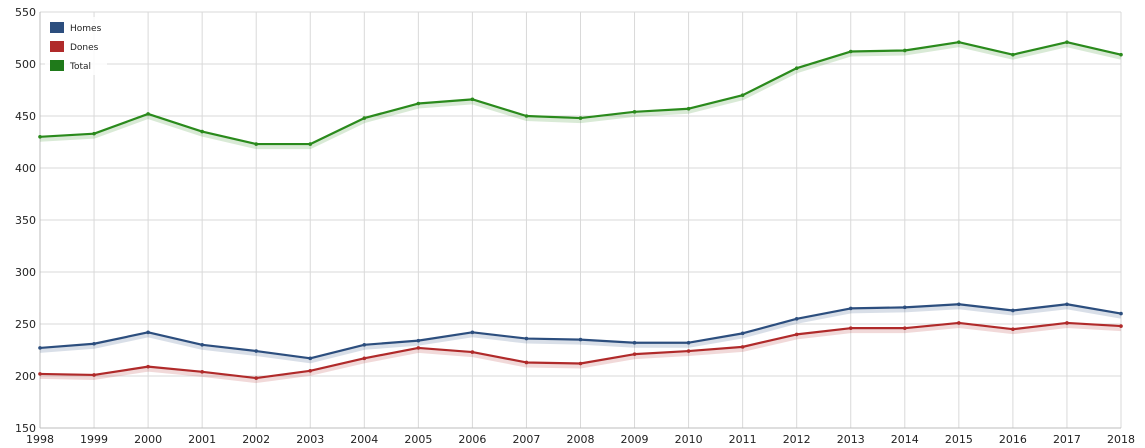 This screenshot has height=448, width=1145. I want to click on x-tick-label: 2005, so click(418, 439).